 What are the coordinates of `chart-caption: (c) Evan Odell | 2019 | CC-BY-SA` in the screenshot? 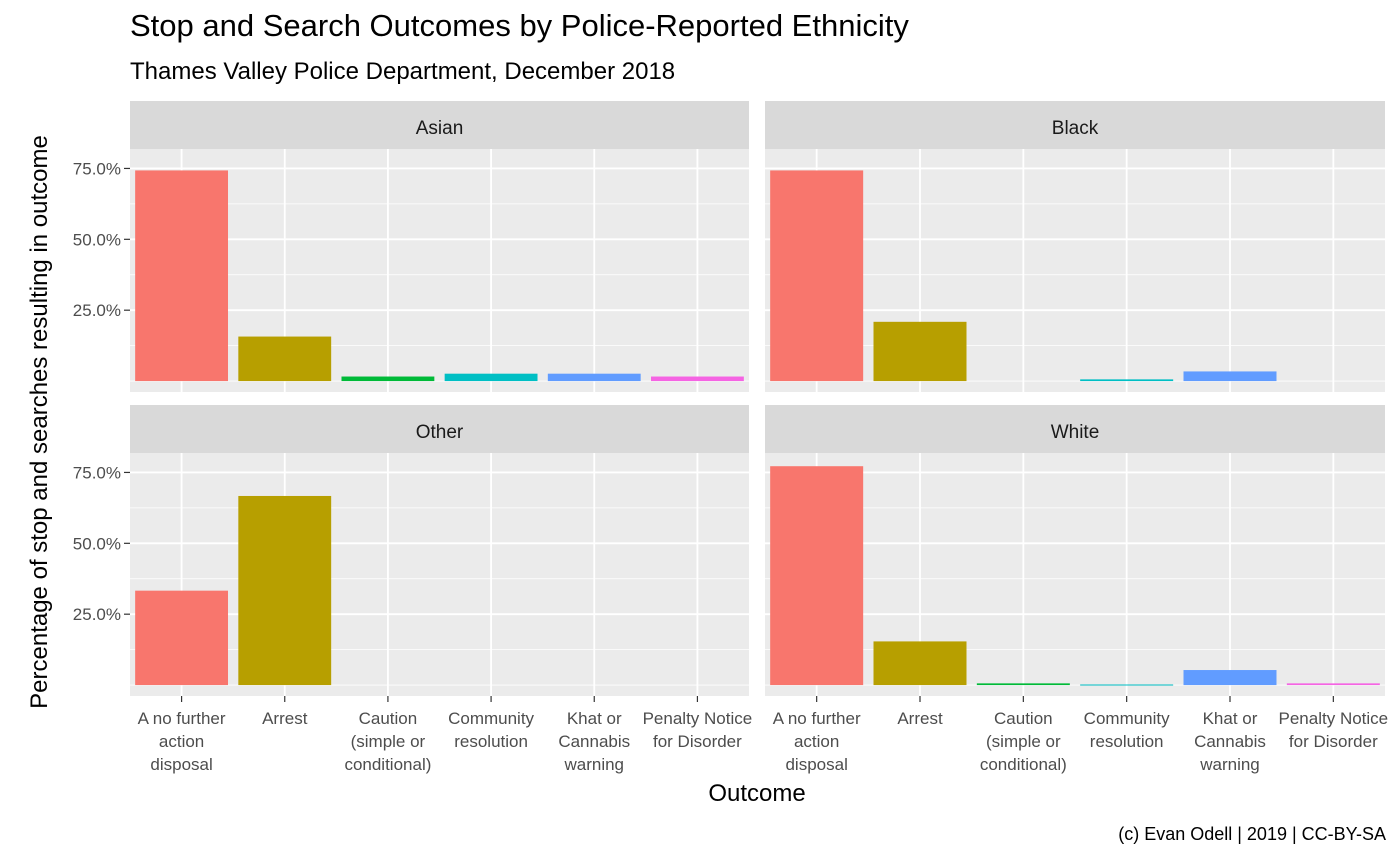 It's located at (1252, 834).